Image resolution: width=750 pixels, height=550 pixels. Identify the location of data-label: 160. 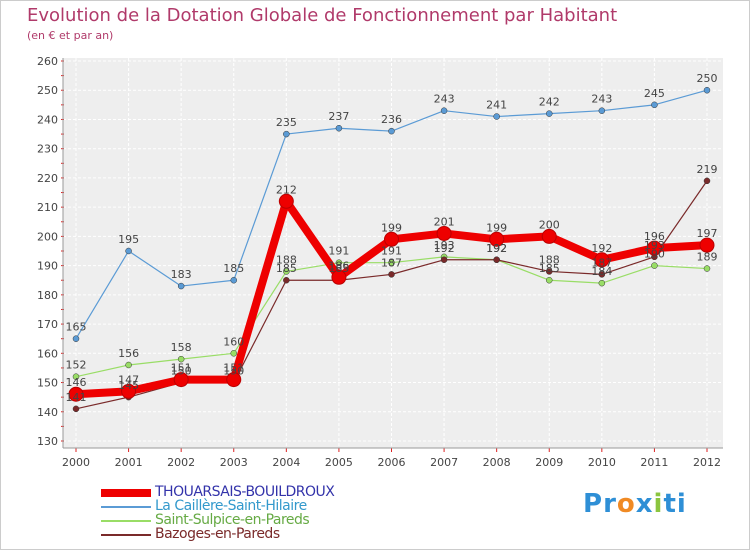
(233, 341).